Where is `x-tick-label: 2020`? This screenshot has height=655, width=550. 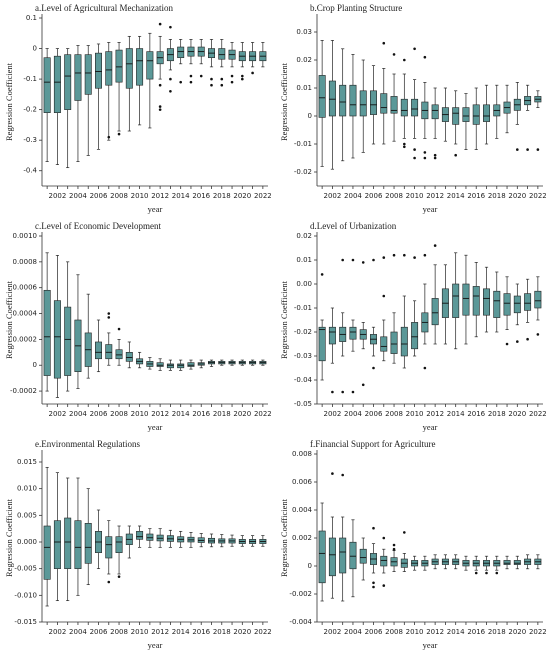 x-tick-label: 2020 is located at coordinates (242, 632).